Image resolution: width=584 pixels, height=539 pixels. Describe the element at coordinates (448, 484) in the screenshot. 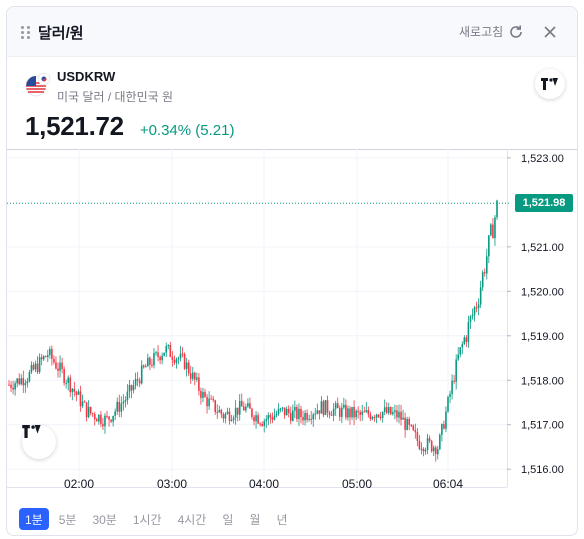

I see `x-tick-label: 06:04` at that location.